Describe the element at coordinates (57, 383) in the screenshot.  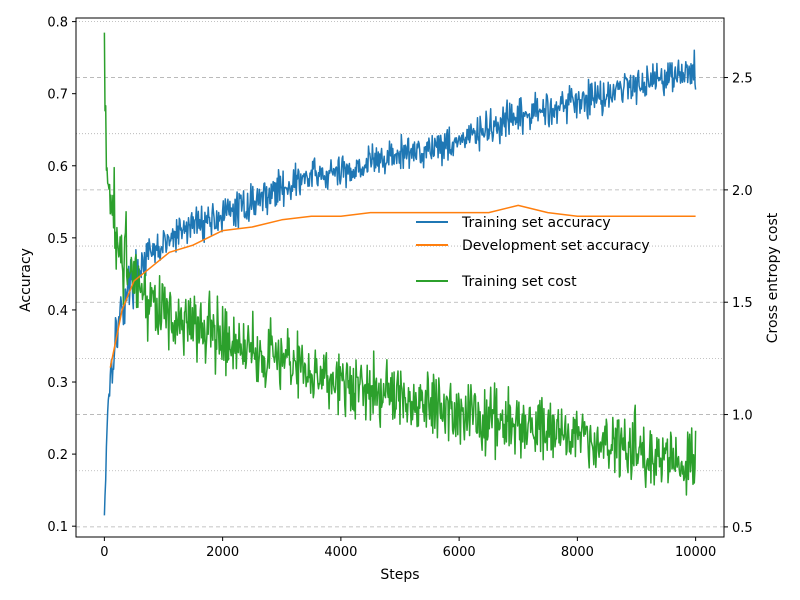
I see `y-left-tick-label: 0.3` at that location.